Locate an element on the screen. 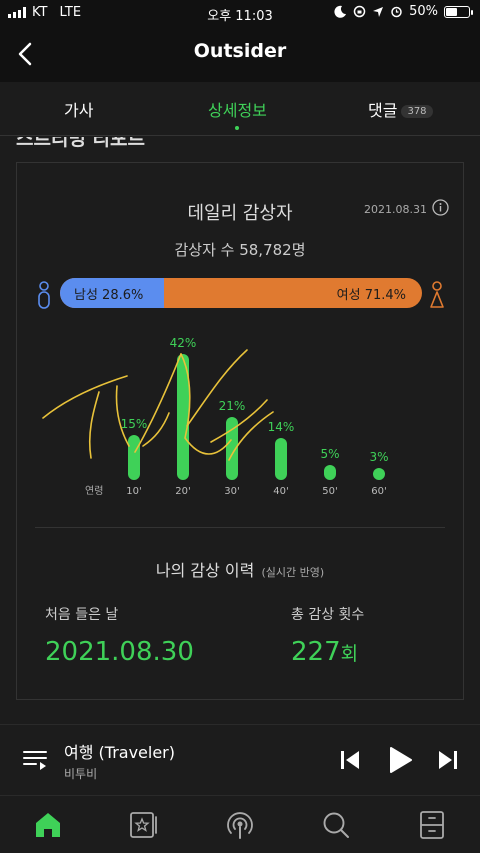  age-bar-value-label: 42% is located at coordinates (183, 343).